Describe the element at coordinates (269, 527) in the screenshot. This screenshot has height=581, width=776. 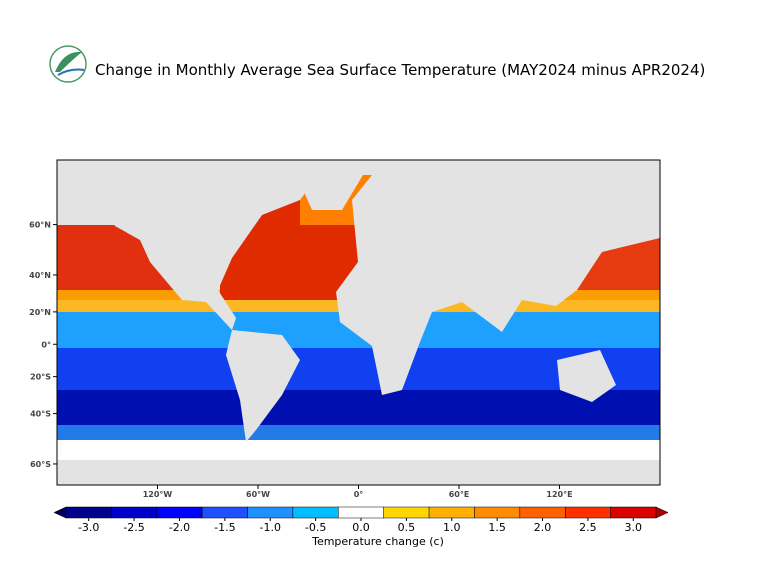
I see `colorbar-tick-label: -1.0` at that location.